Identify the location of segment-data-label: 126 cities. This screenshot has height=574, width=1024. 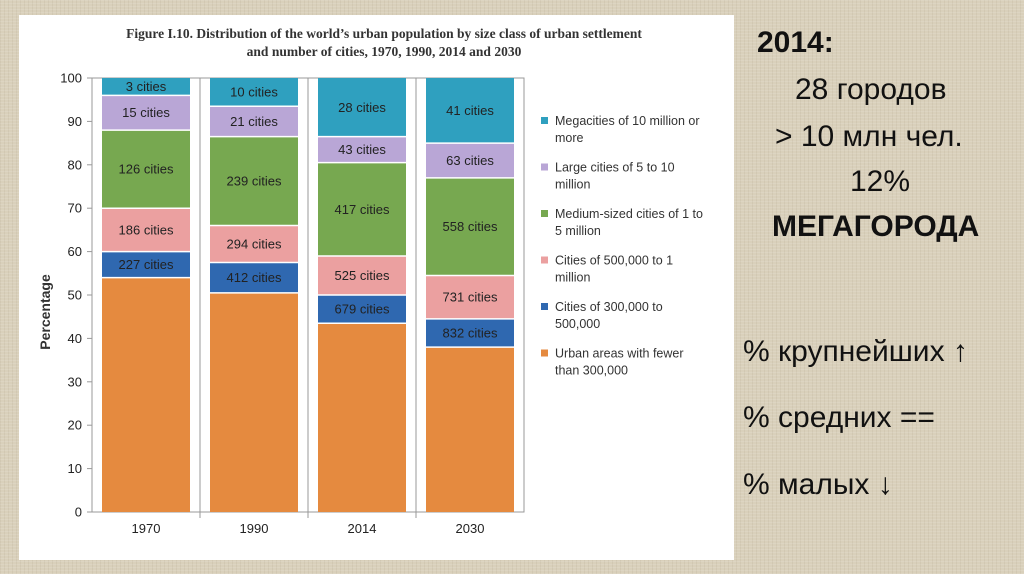
(146, 169).